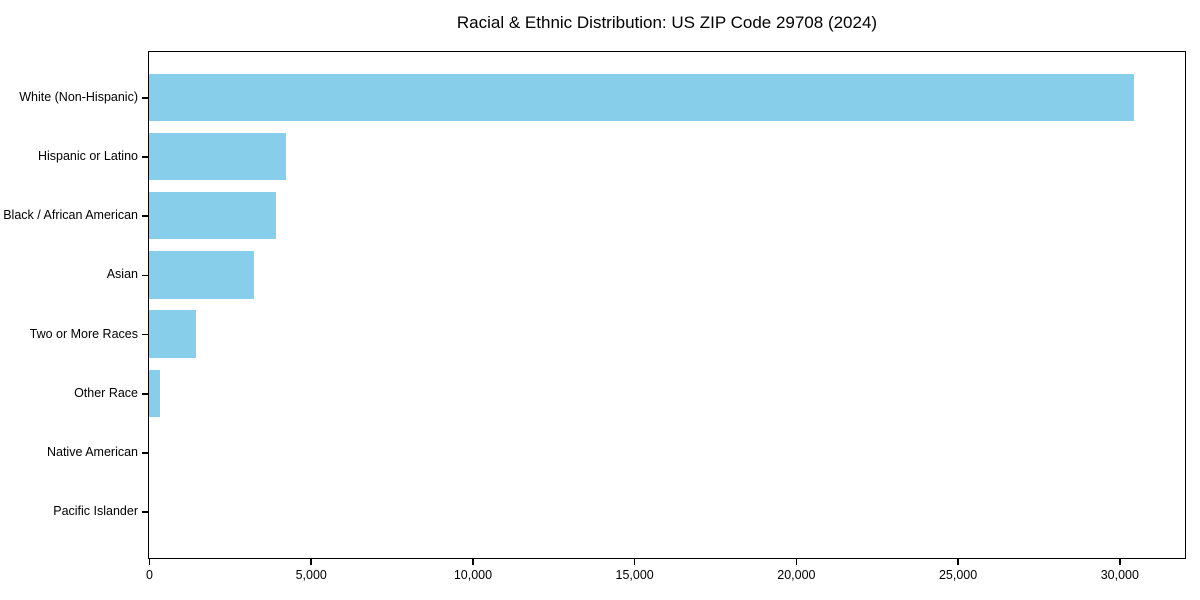 This screenshot has height=600, width=1200. What do you see at coordinates (958, 575) in the screenshot?
I see `x-tick-label: 25,000` at bounding box center [958, 575].